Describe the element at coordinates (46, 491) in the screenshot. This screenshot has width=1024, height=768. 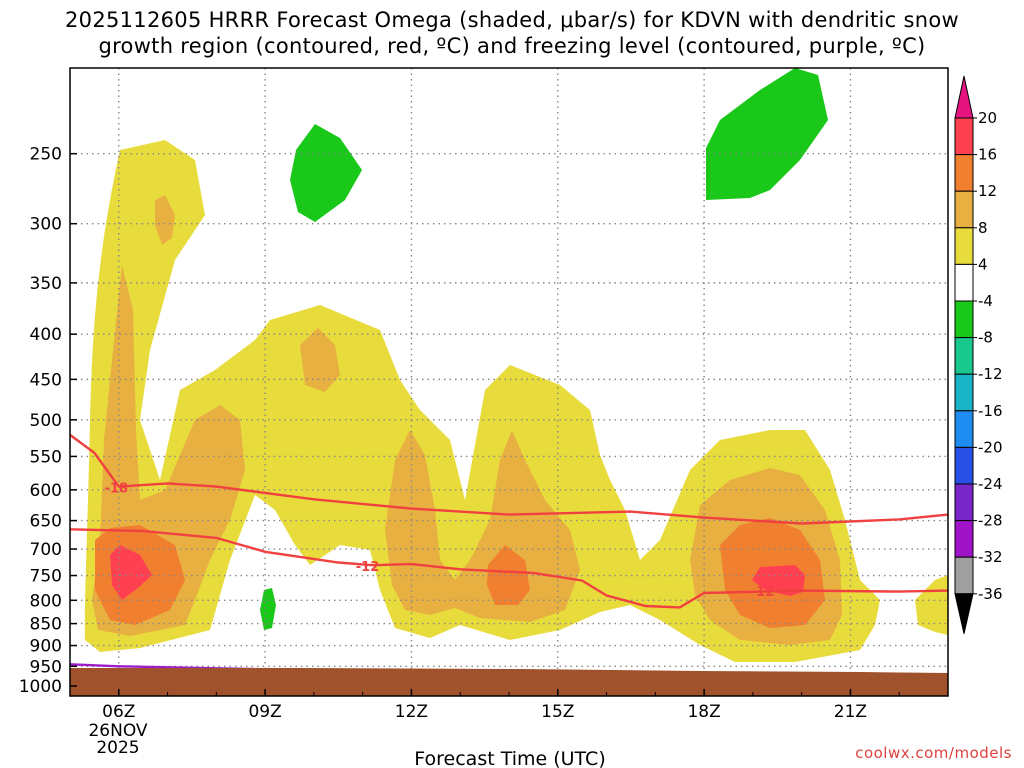
I see `y-tick-label: 600` at that location.